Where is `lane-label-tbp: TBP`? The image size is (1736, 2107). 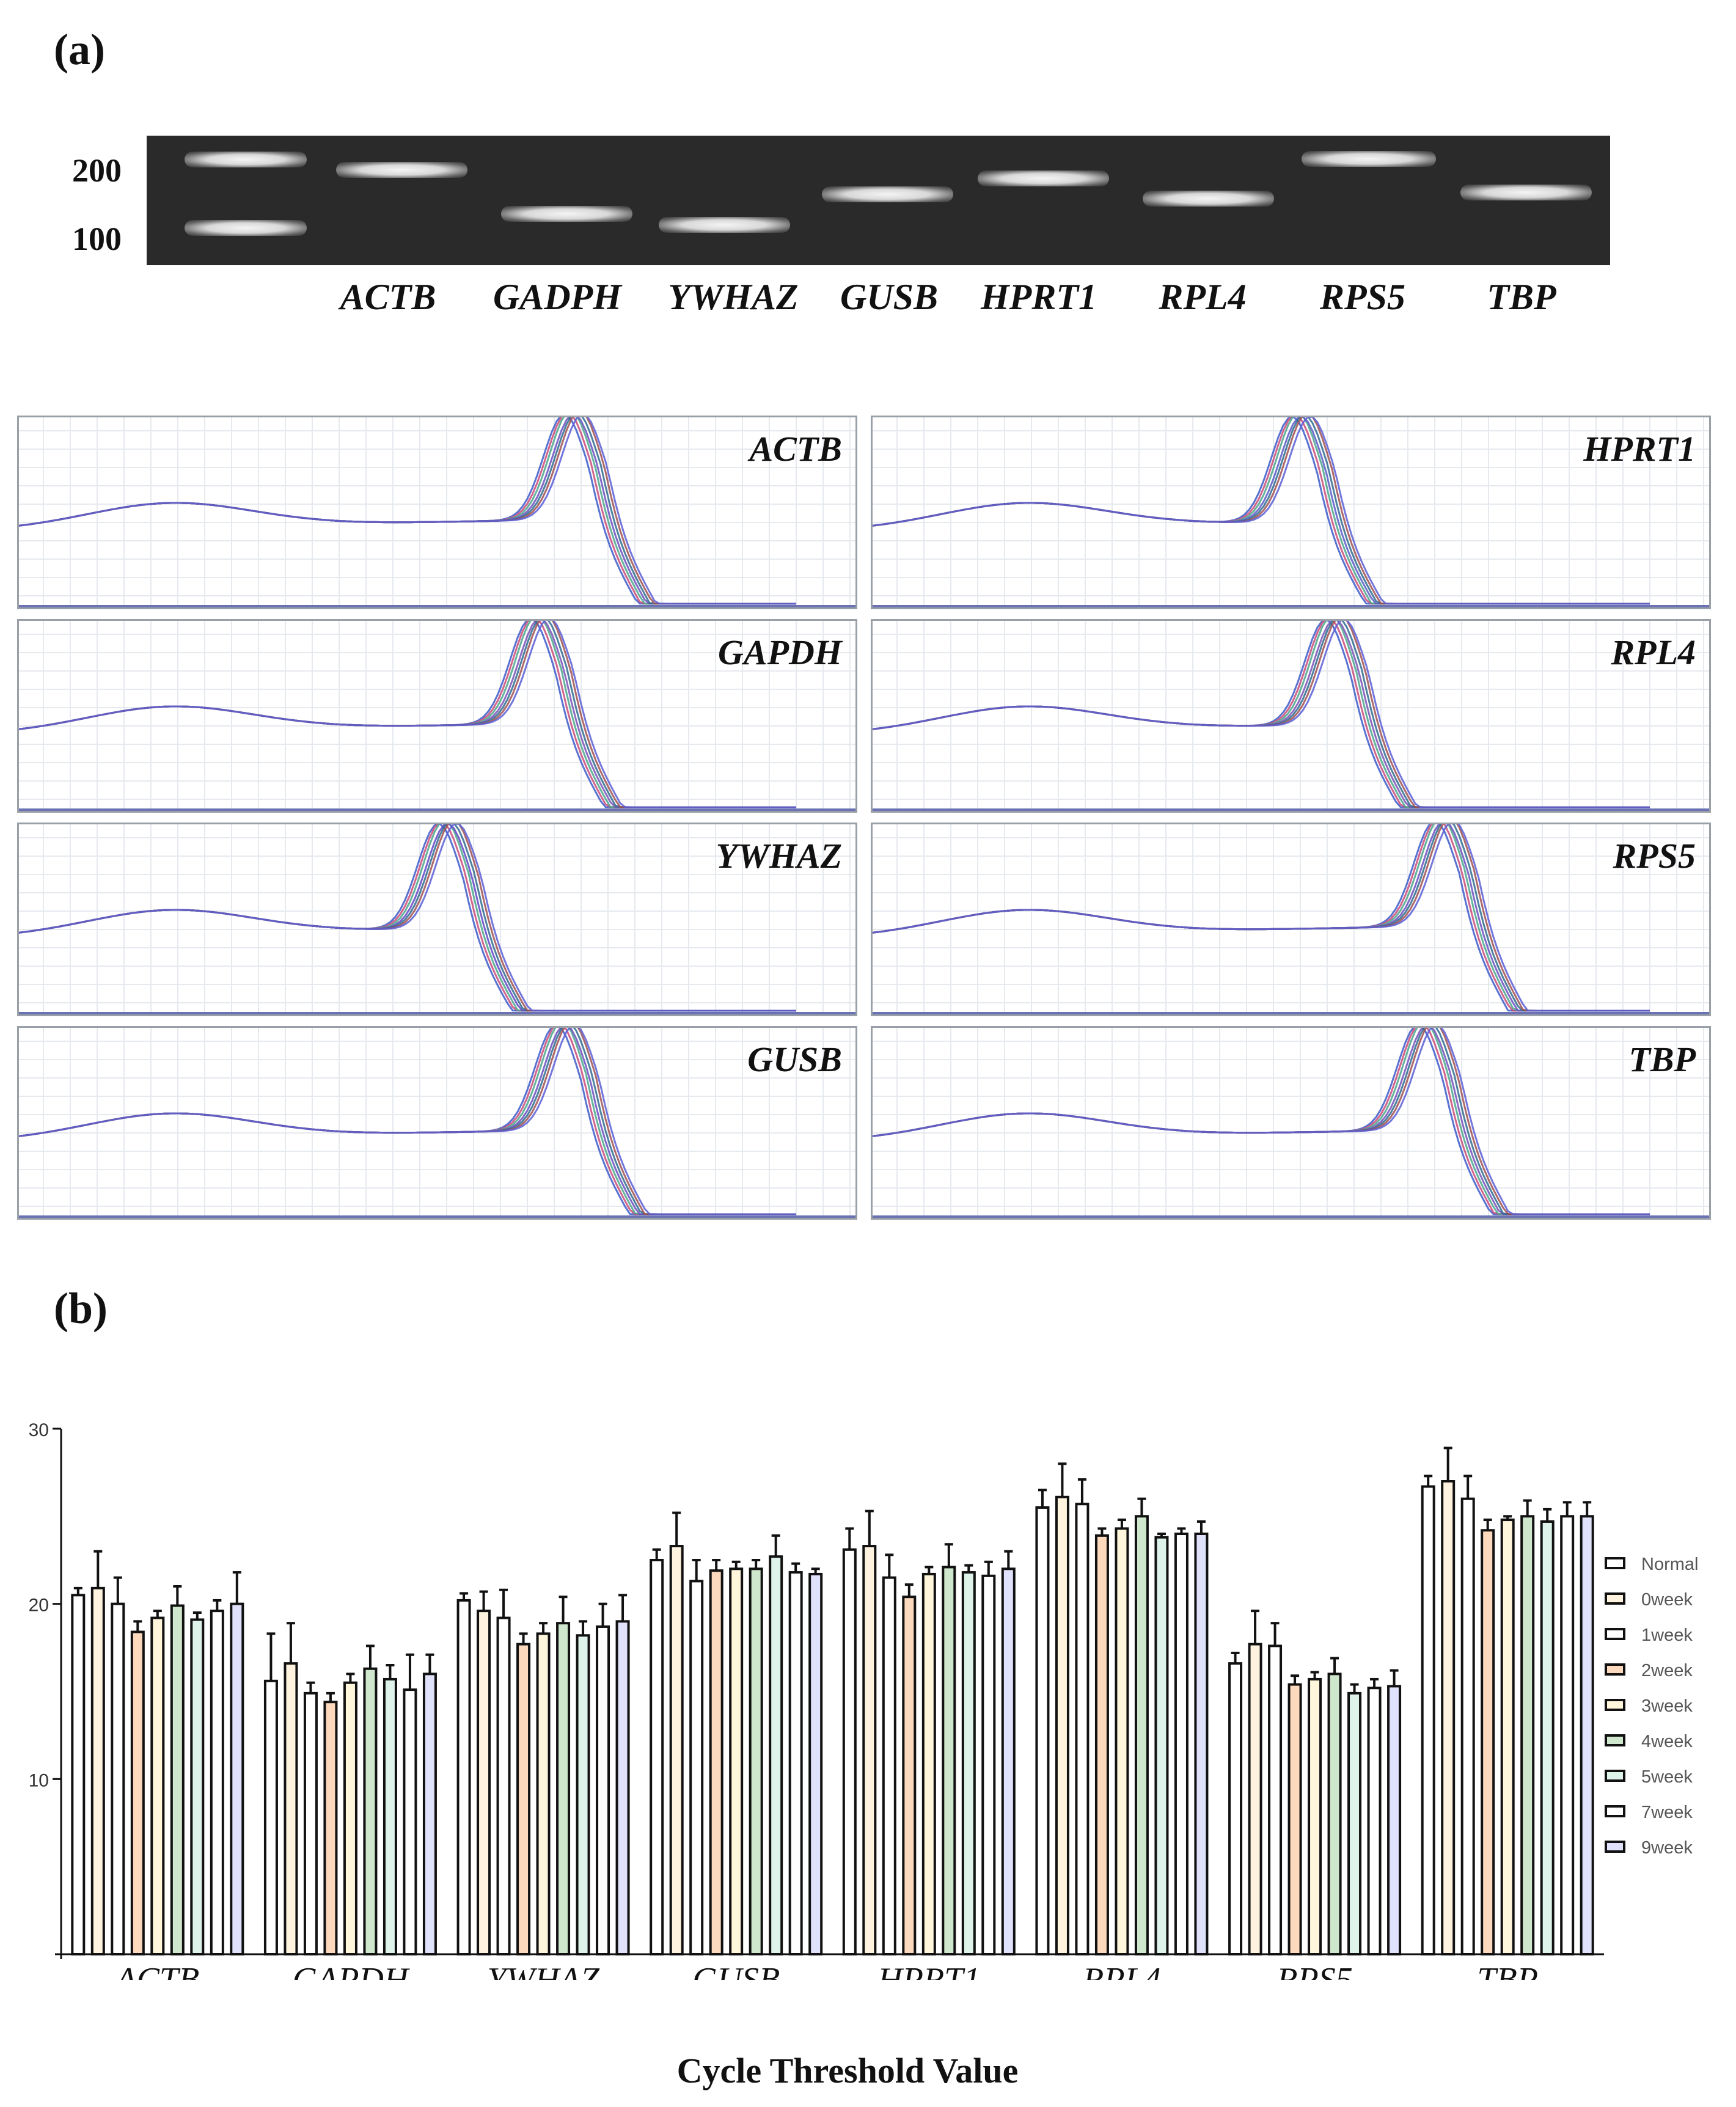
lane-label-tbp: TBP is located at coordinates (1521, 297).